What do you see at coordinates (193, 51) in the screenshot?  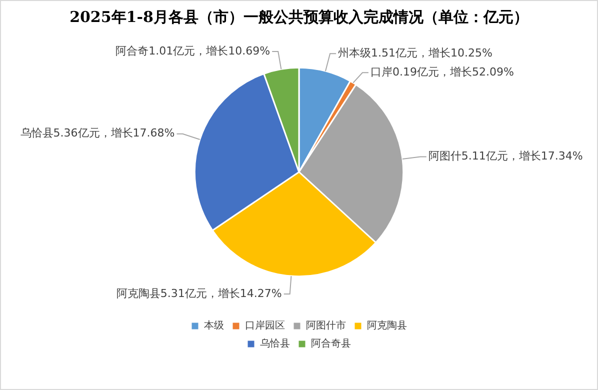 I see `data-label: 阿合奇1.01亿元，增长10.69%` at bounding box center [193, 51].